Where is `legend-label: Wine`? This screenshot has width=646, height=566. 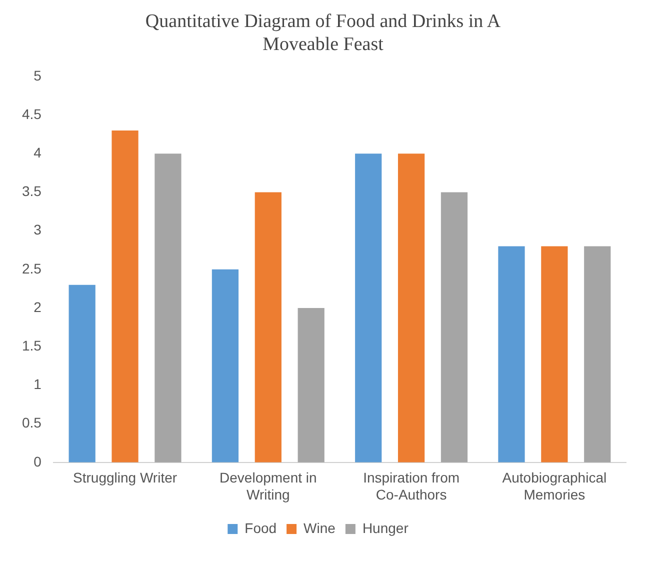 legend-label: Wine is located at coordinates (320, 528).